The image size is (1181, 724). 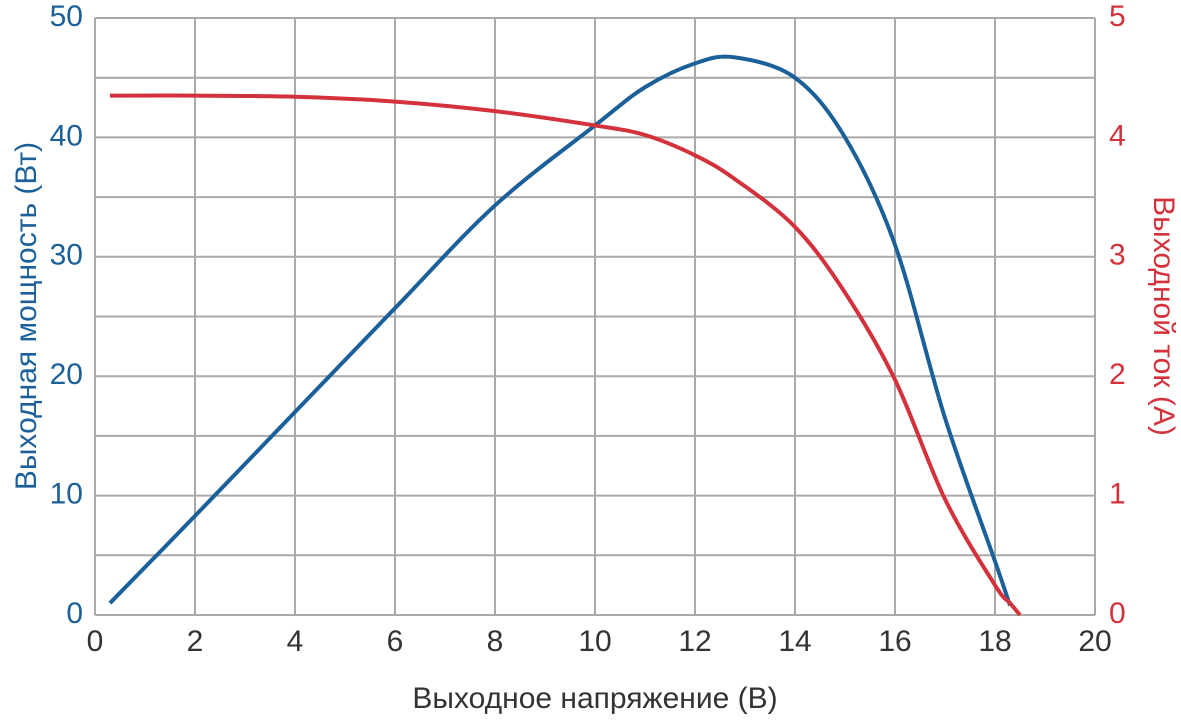 I want to click on y-tick-label: 30, so click(x=66, y=255).